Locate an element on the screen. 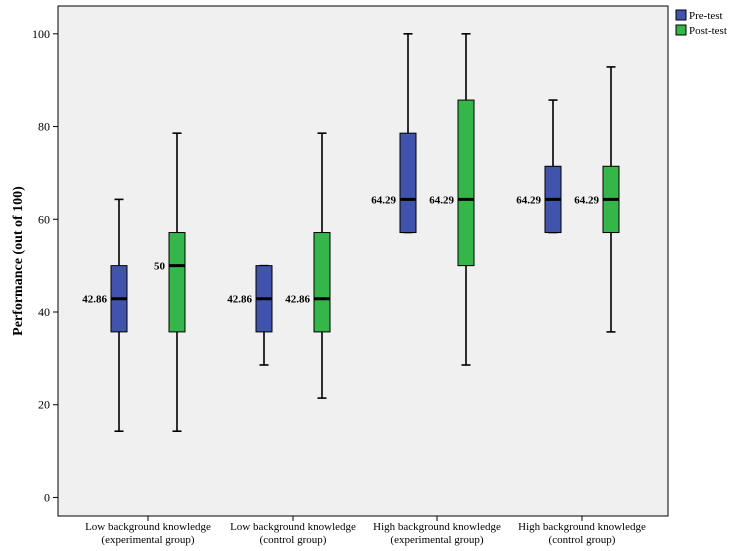  y-tick-label: 20 is located at coordinates (44, 405).